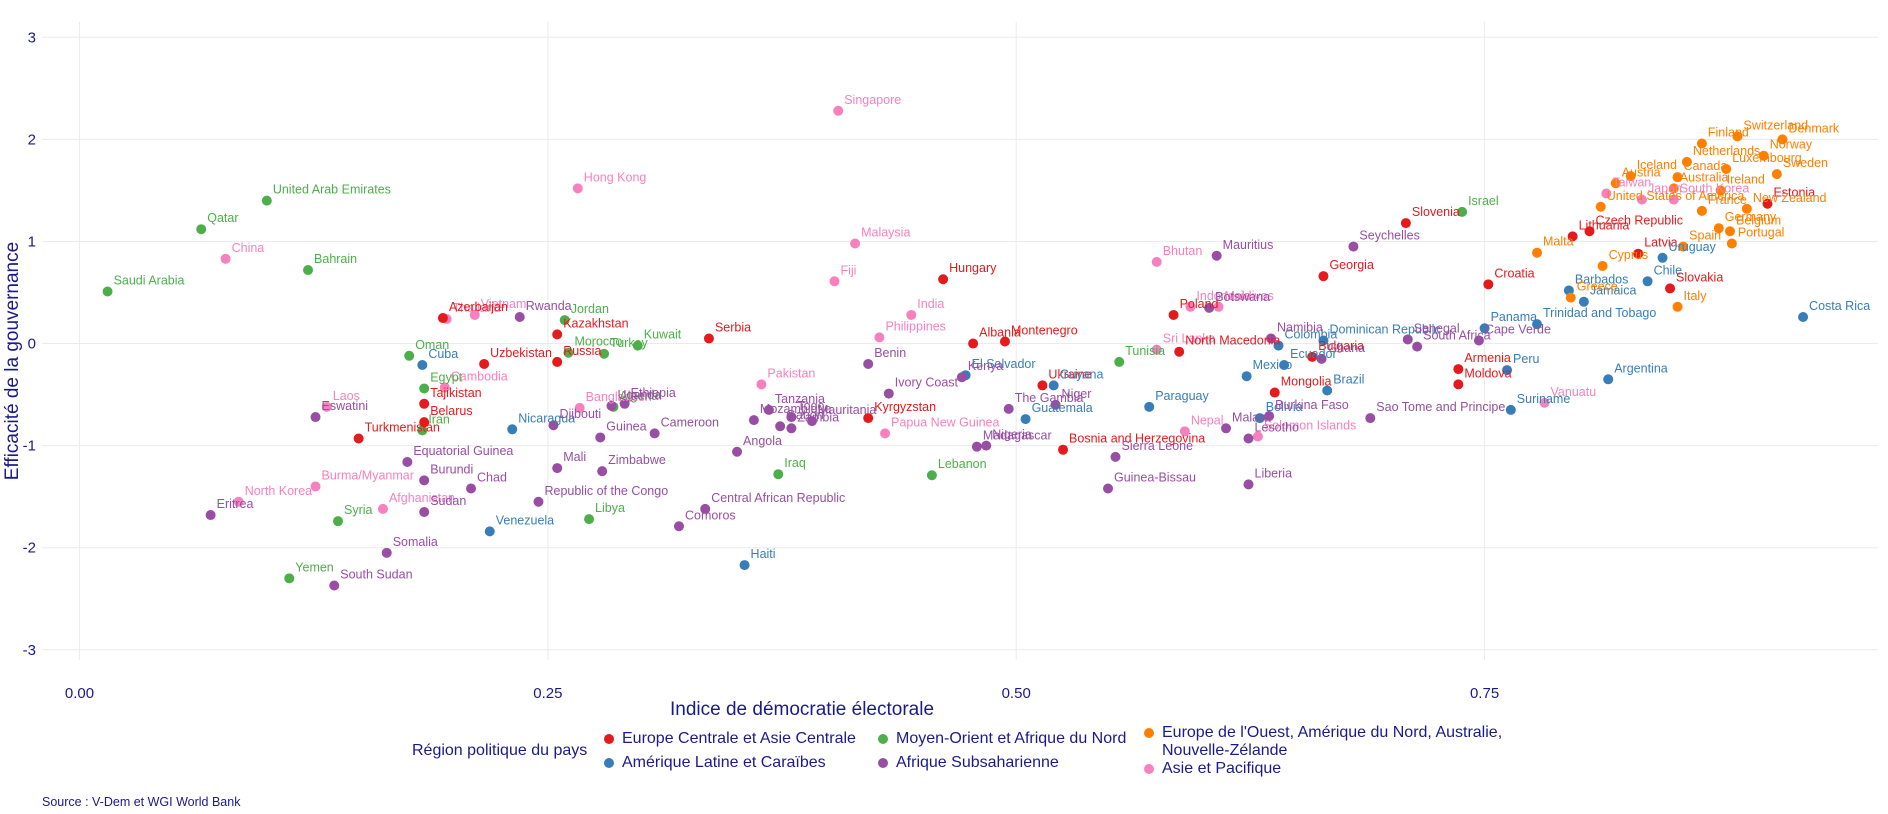 The height and width of the screenshot is (814, 1888). What do you see at coordinates (1149, 769) in the screenshot?
I see `legend-swatch-ap` at bounding box center [1149, 769].